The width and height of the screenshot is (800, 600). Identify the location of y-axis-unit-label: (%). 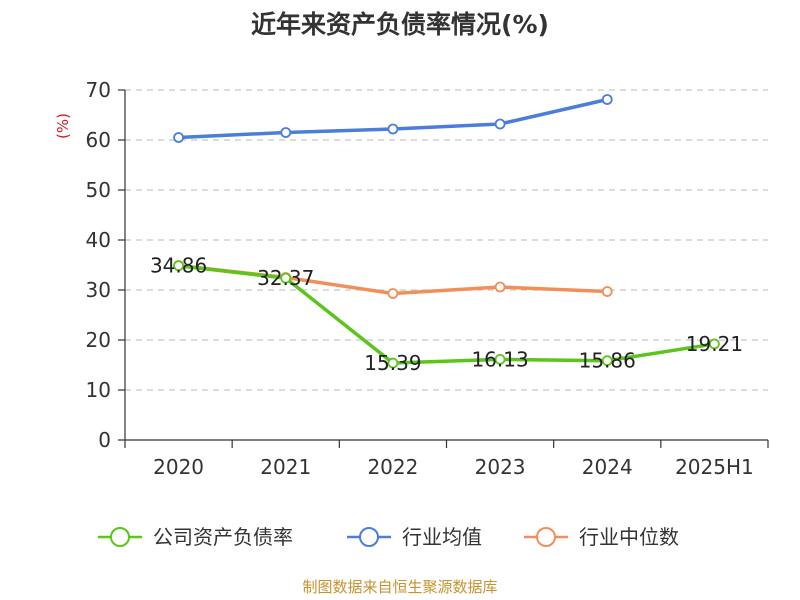
(63, 126).